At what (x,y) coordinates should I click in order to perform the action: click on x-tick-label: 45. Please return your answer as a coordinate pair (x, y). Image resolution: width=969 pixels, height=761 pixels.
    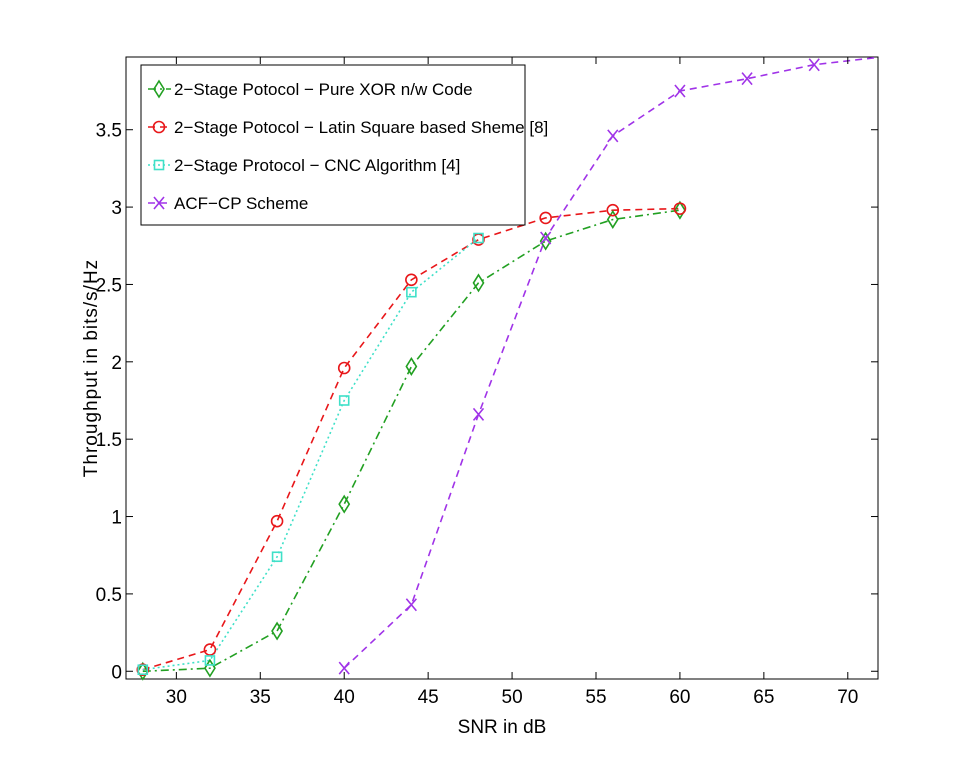
    Looking at the image, I should click on (428, 697).